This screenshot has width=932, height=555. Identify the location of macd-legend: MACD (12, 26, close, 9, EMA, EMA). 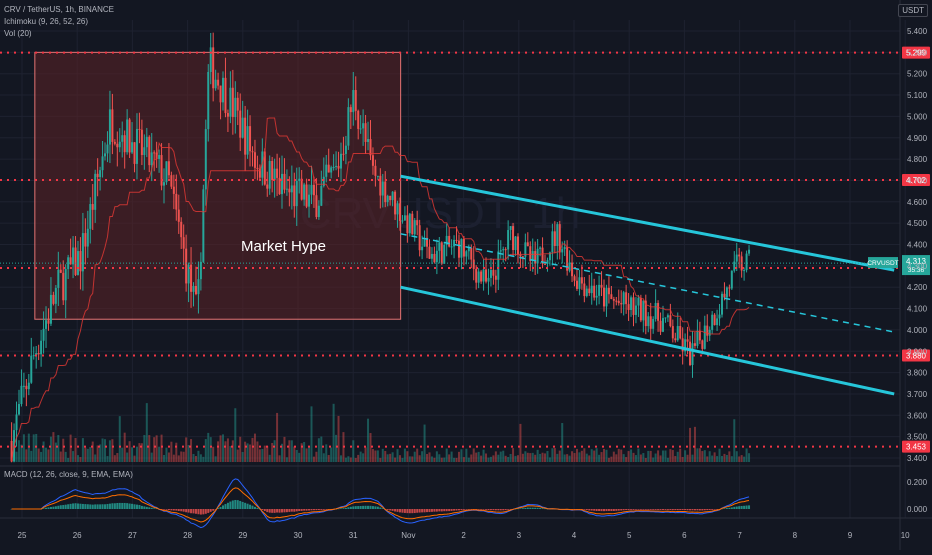
(68, 474).